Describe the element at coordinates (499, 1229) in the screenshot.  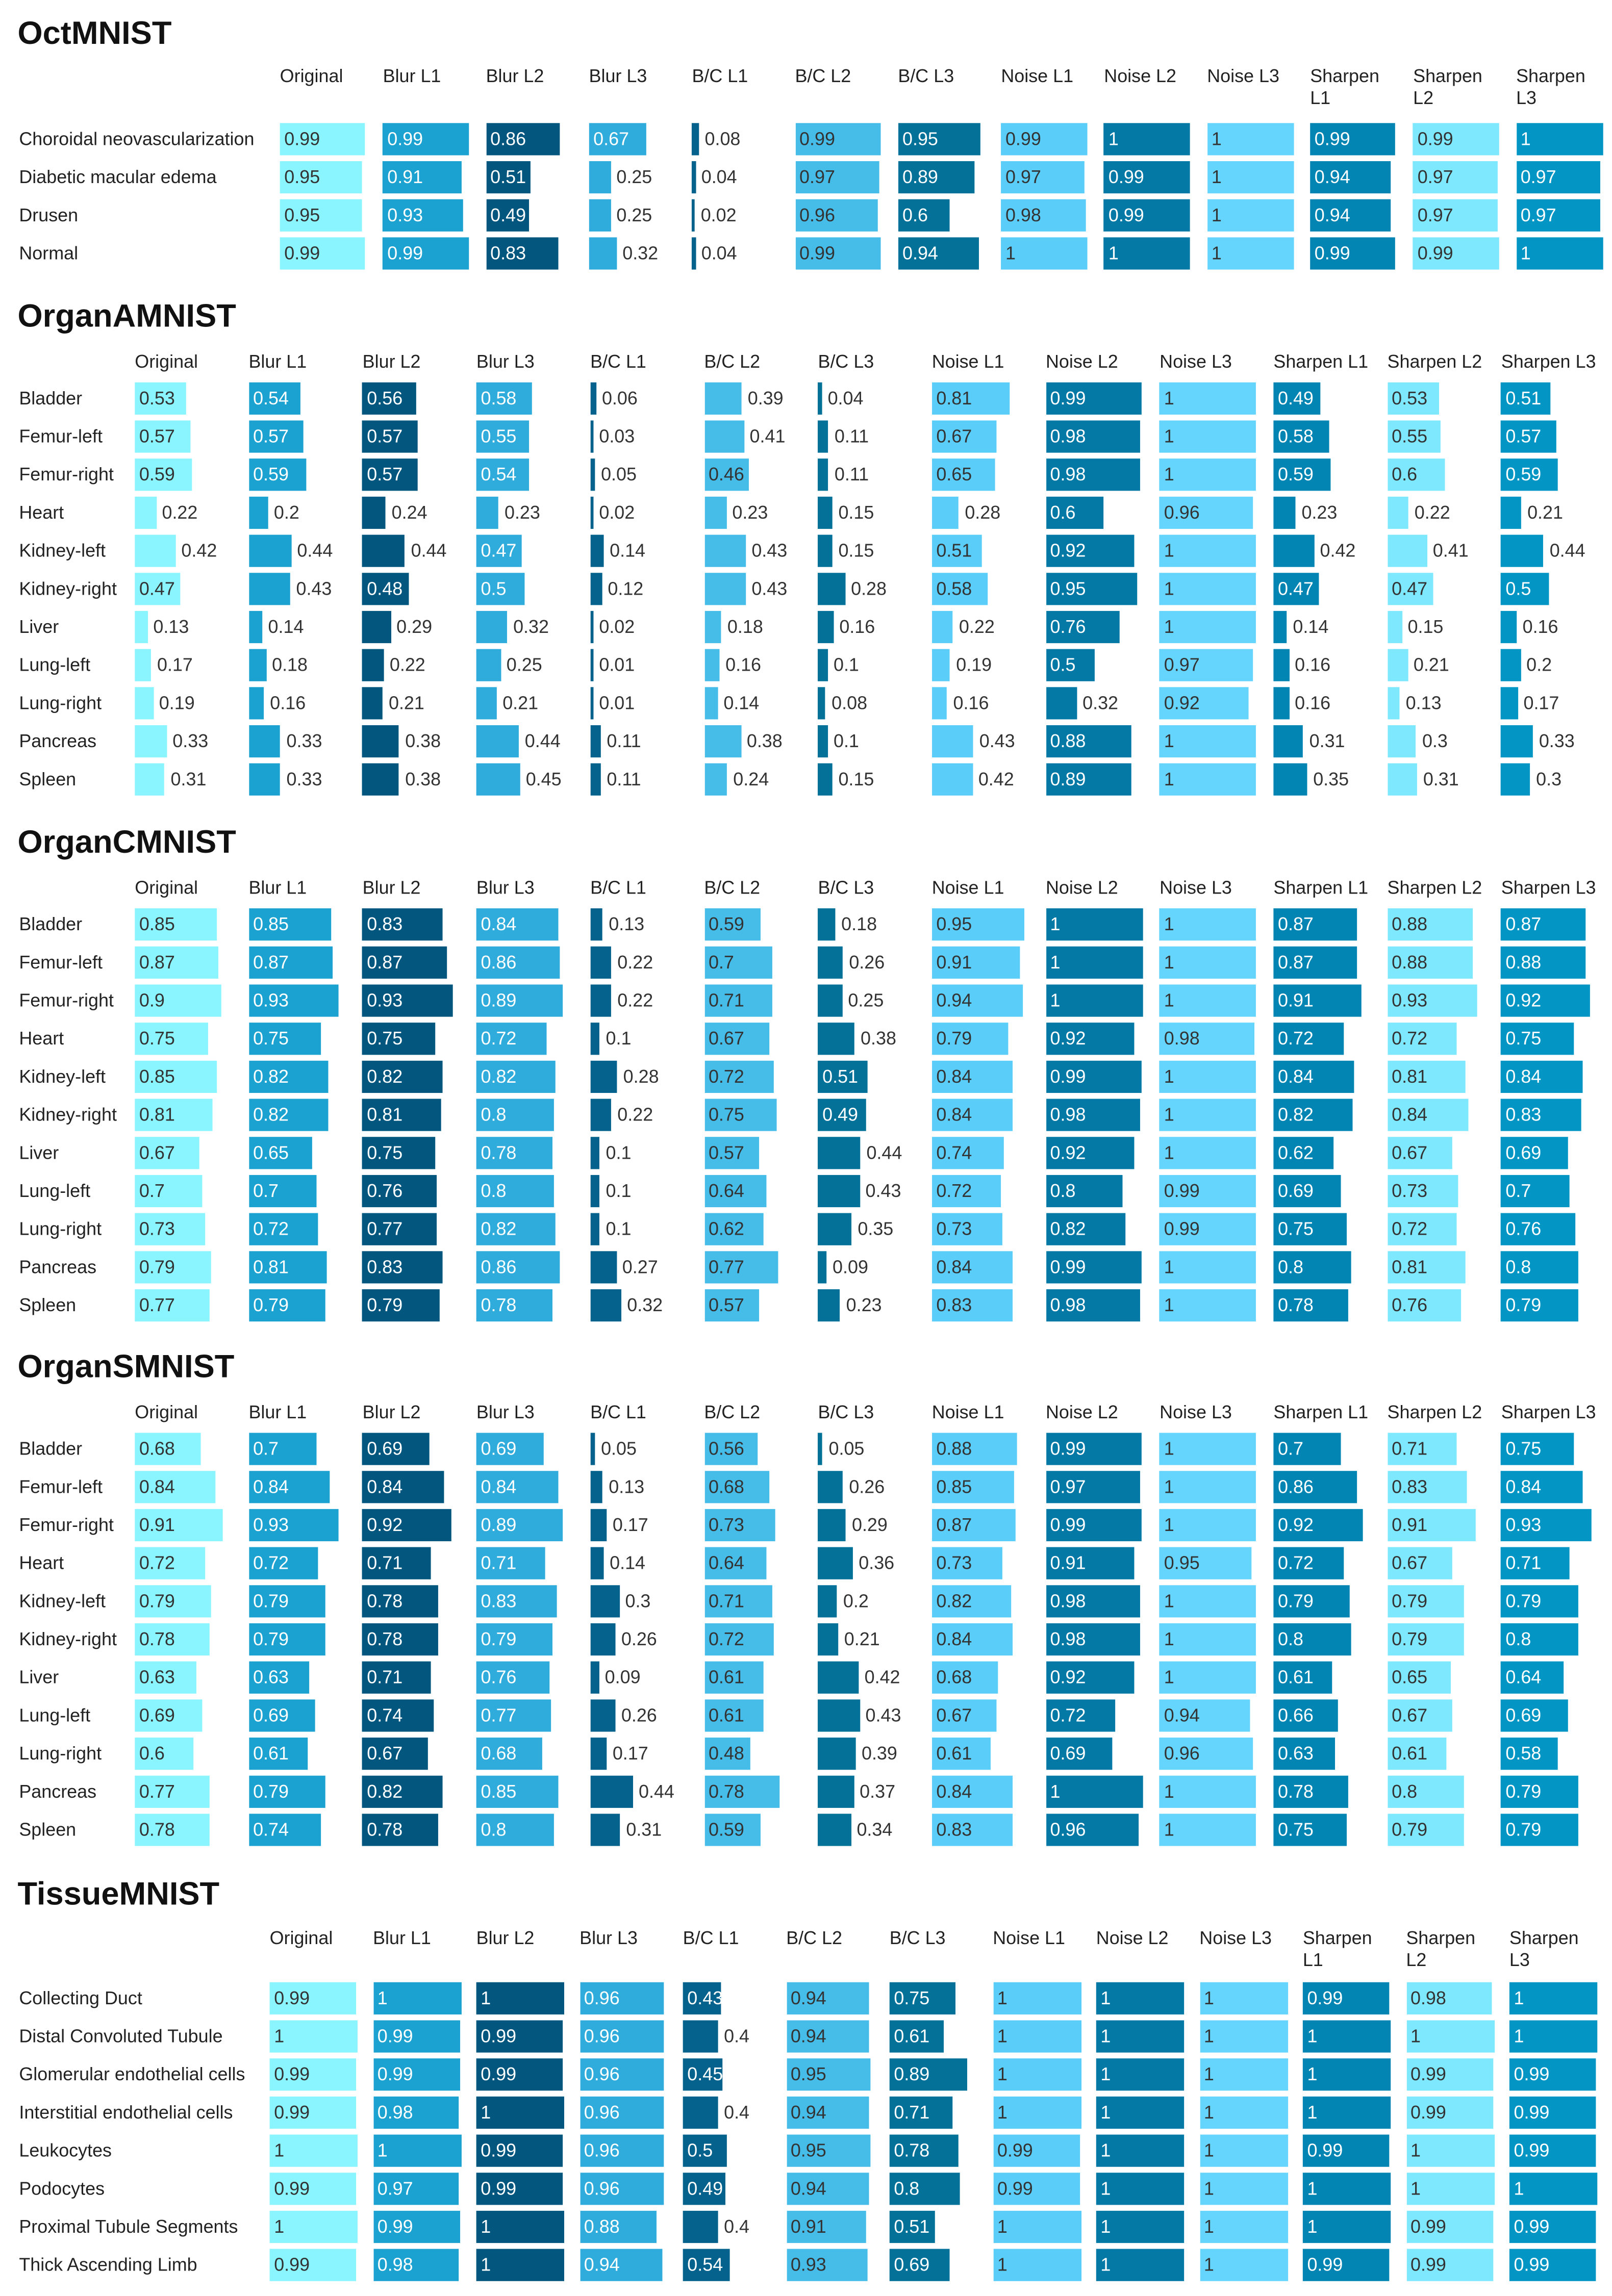
I see `data-label: 0.82` at that location.